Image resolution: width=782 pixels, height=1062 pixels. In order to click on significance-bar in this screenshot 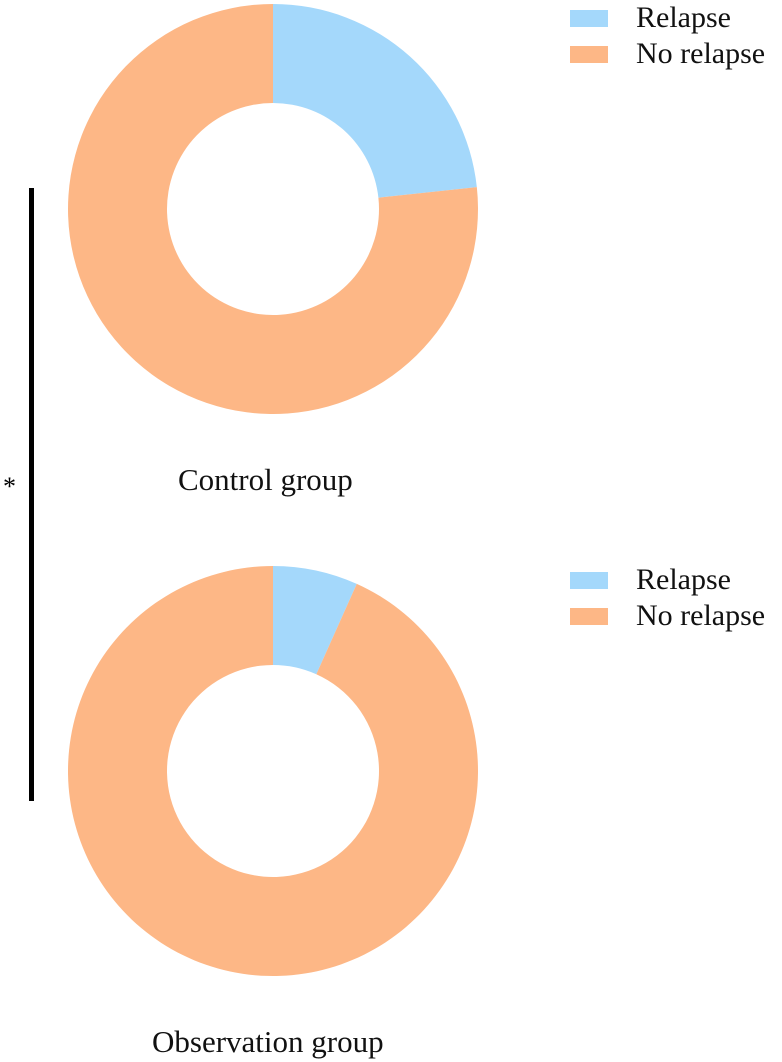, I will do `click(31, 494)`.